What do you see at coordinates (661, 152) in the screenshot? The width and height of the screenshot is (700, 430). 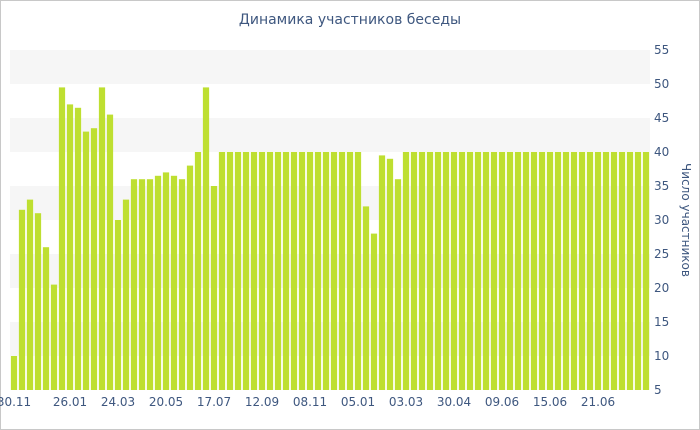 I see `y-tick-label: 40` at bounding box center [661, 152].